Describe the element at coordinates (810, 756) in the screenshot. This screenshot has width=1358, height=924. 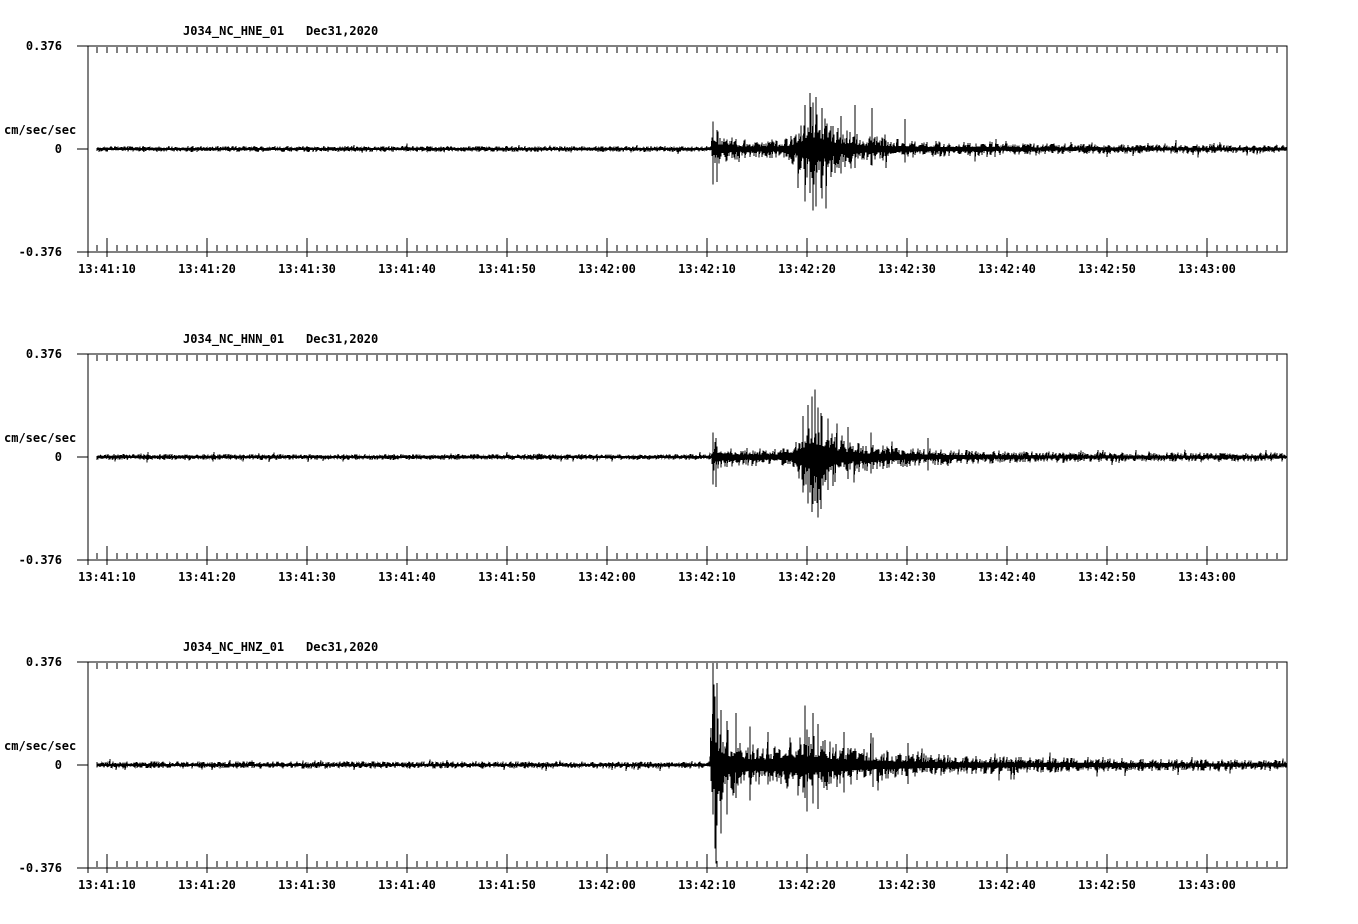
I see `waveform-peaks-hnz` at that location.